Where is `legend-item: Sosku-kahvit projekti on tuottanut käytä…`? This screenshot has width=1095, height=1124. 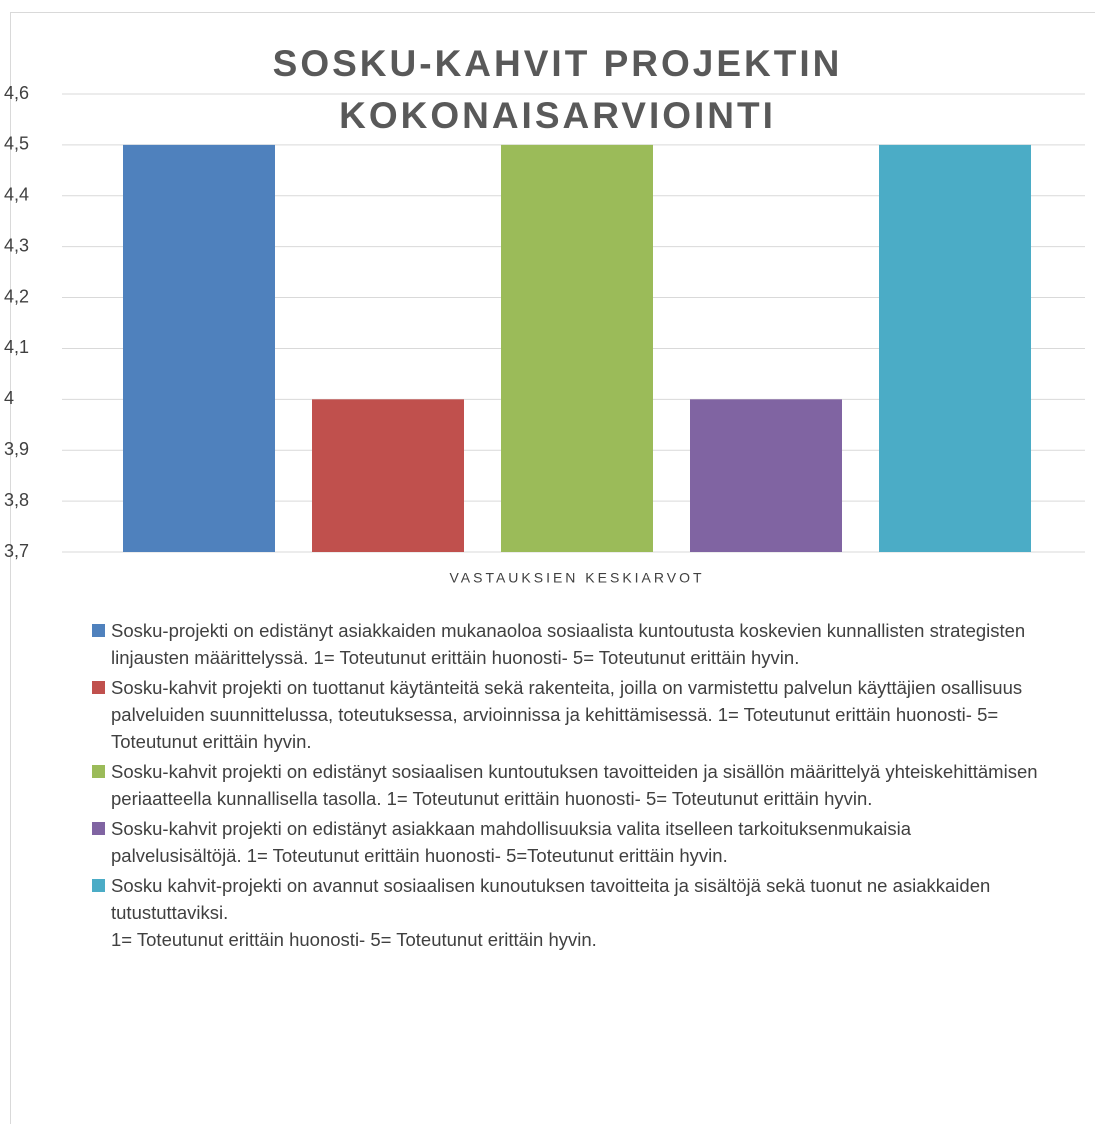
legend-item: Sosku-kahvit projekti on tuottanut käytä… is located at coordinates (567, 714).